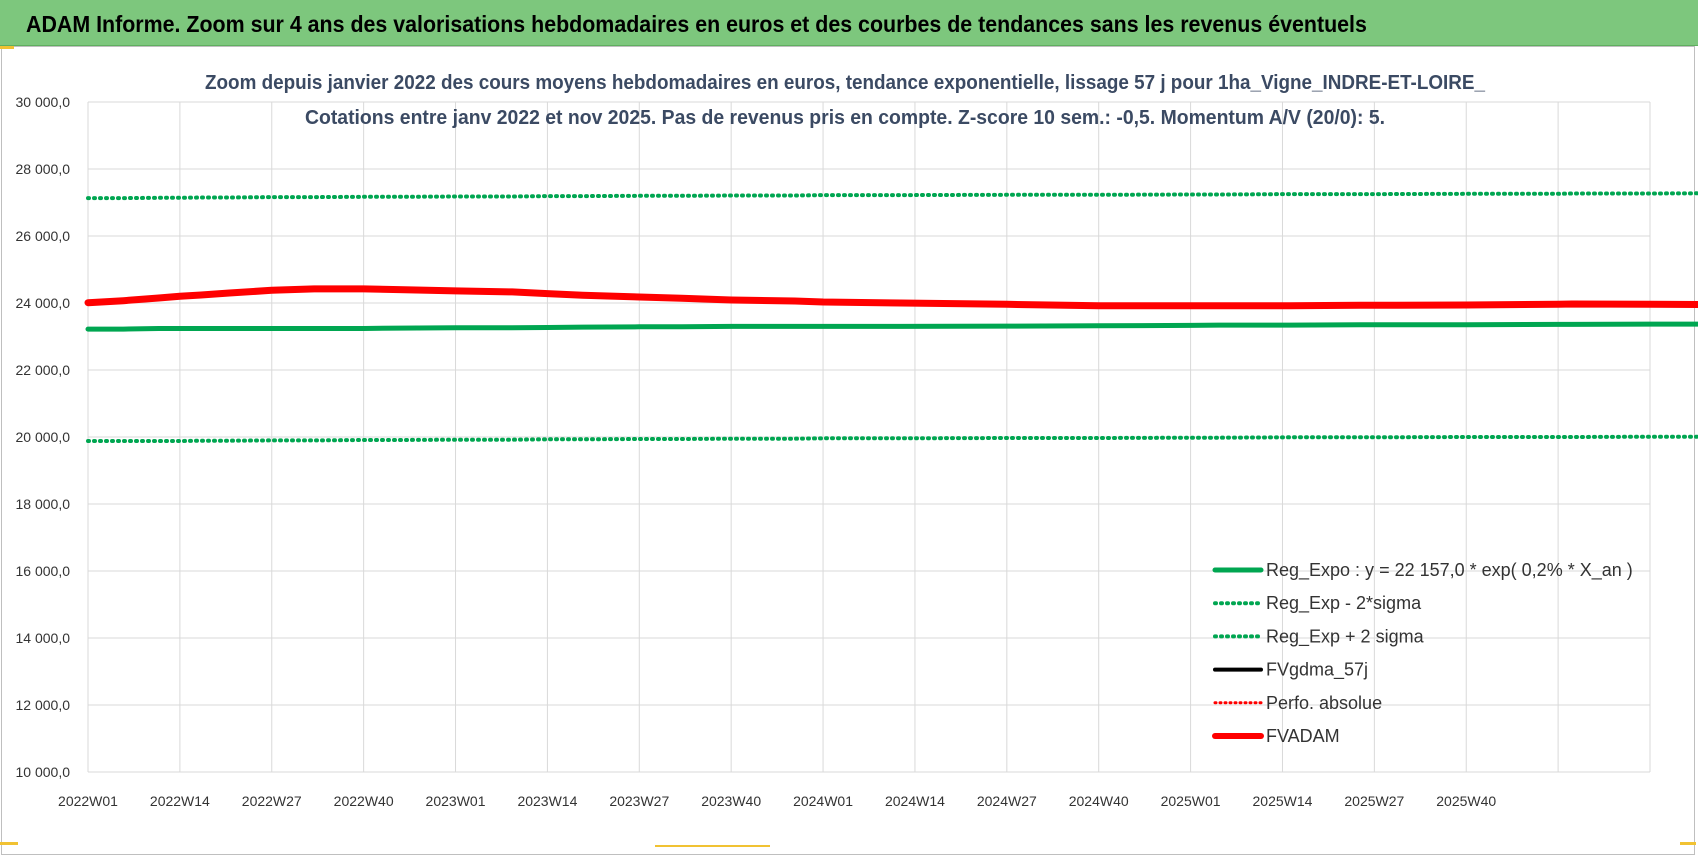 Image resolution: width=1698 pixels, height=857 pixels. I want to click on y-tick-label: 28 000,0, so click(43, 169).